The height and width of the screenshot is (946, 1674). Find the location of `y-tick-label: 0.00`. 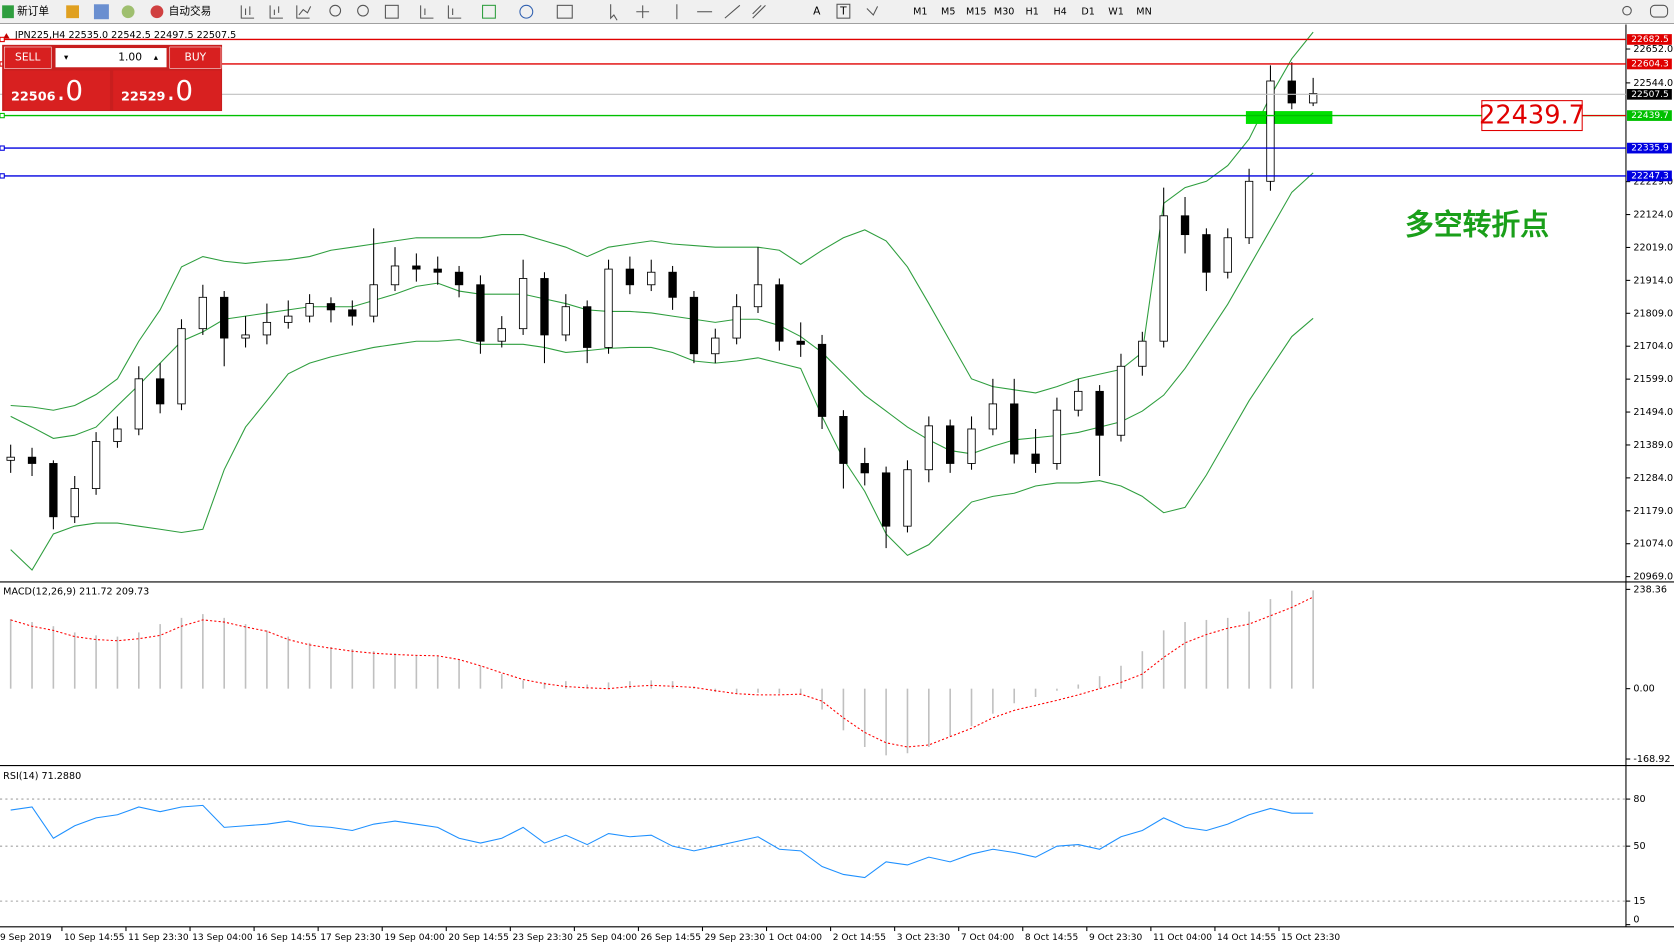

y-tick-label: 0.00 is located at coordinates (1643, 689).